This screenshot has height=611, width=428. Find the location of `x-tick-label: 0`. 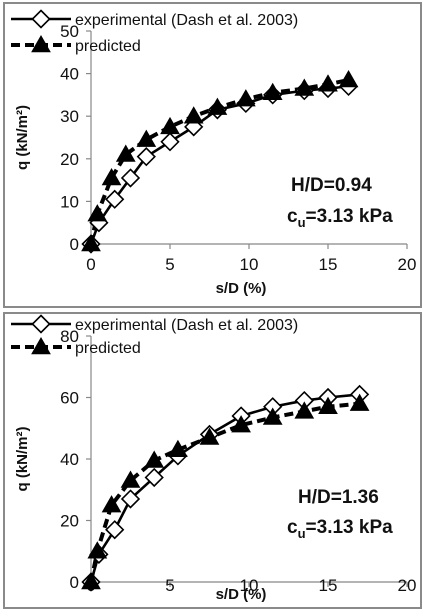

x-tick-label: 0 is located at coordinates (90, 264).